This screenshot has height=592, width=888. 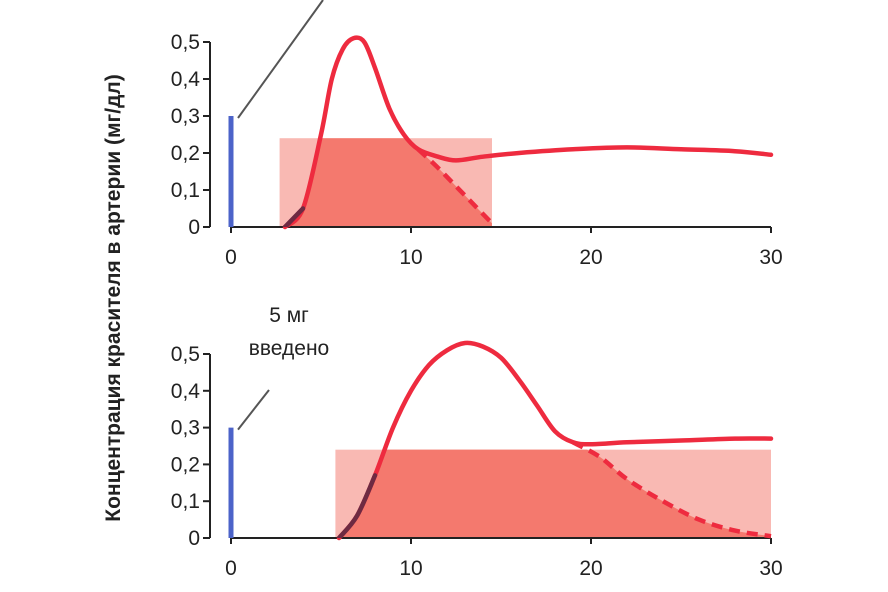 I want to click on y-axis-label: Концентрация красителя в артерии (мг/дл), so click(x=113, y=298).